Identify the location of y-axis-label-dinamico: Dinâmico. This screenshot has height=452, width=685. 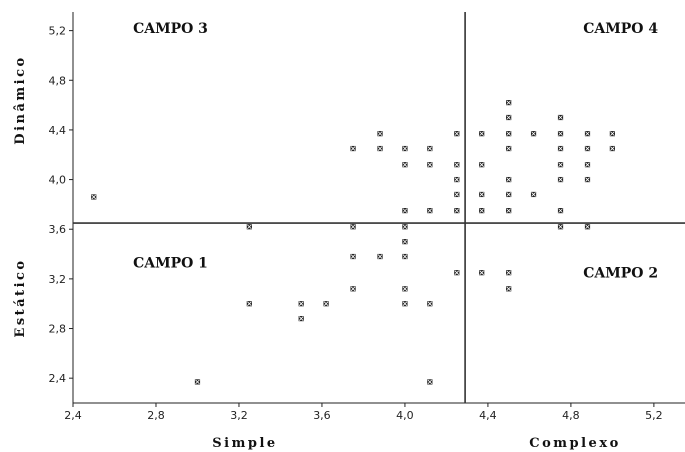
(20, 99).